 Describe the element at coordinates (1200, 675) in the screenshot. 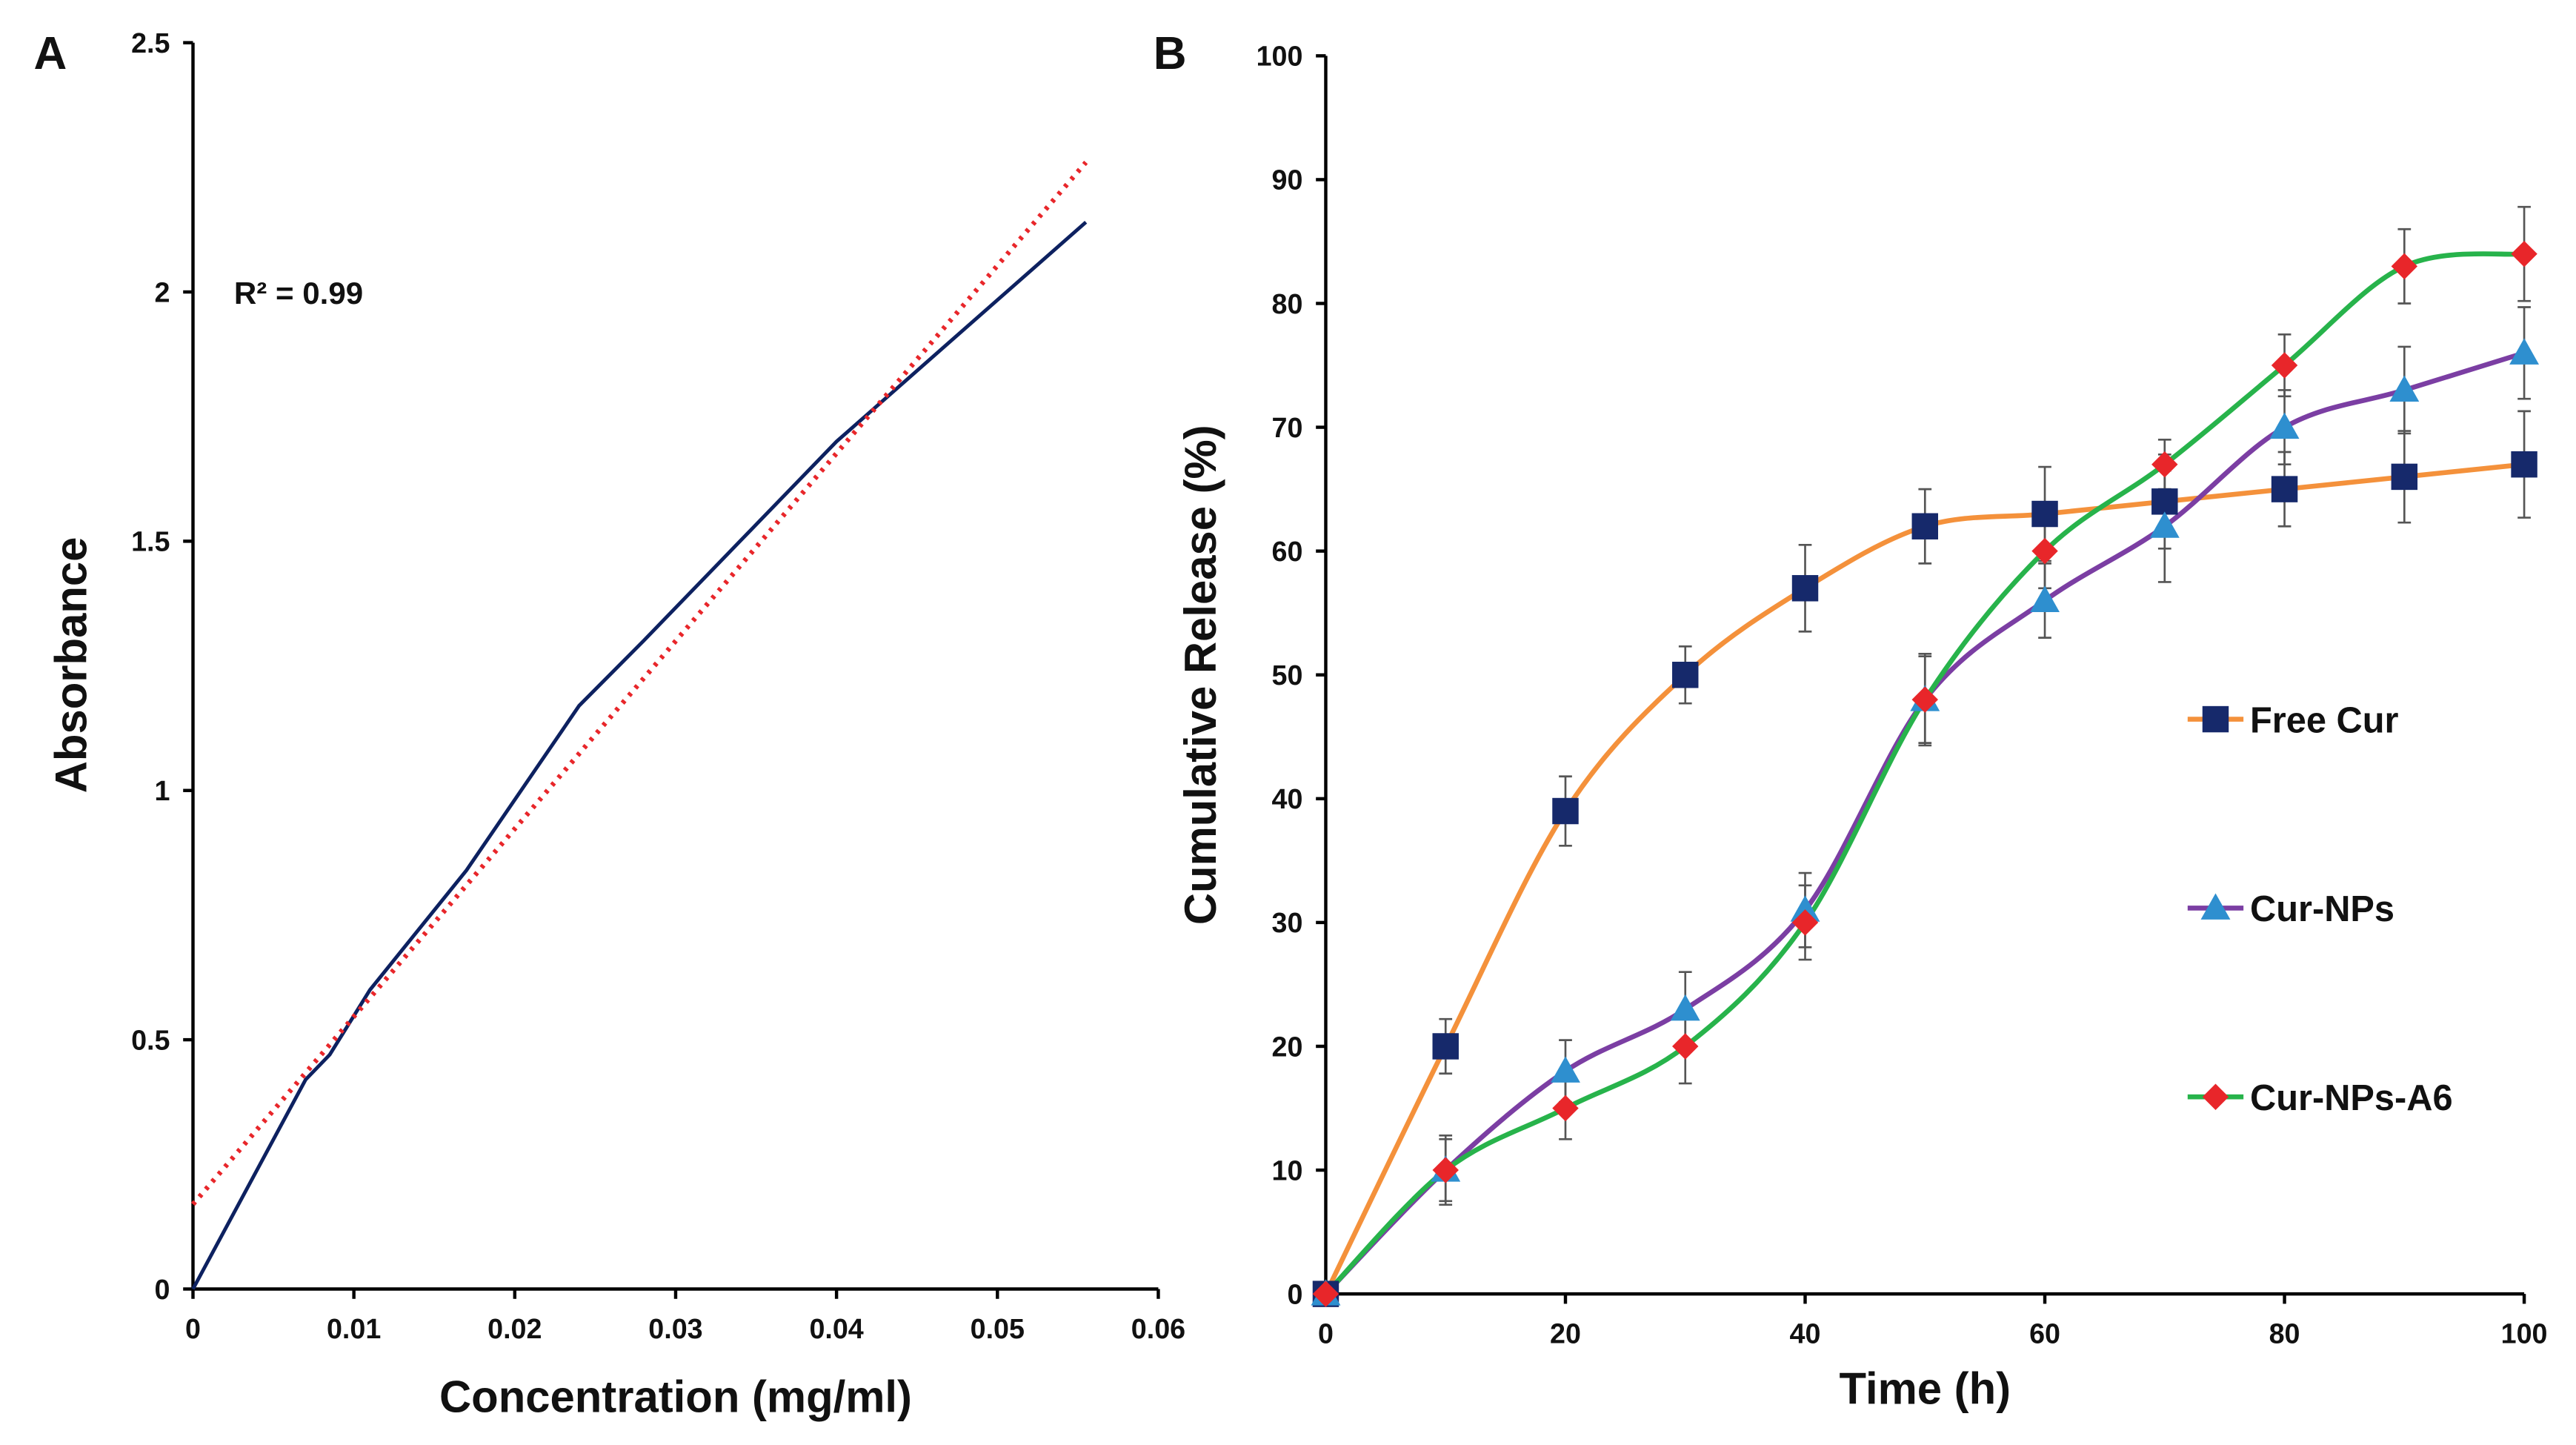

I see `y-axis-title: Cumulative Release (%)` at that location.